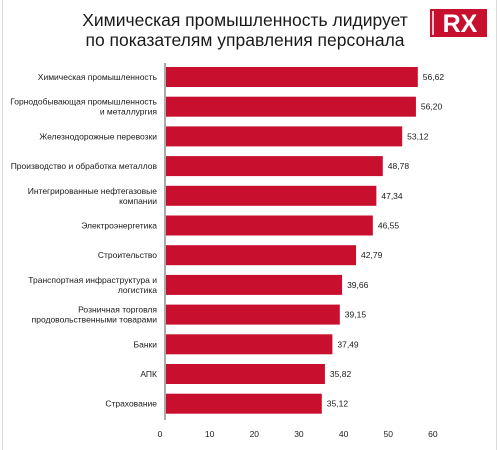 This screenshot has height=450, width=500. I want to click on bar-value-label: 56,20, so click(432, 107).